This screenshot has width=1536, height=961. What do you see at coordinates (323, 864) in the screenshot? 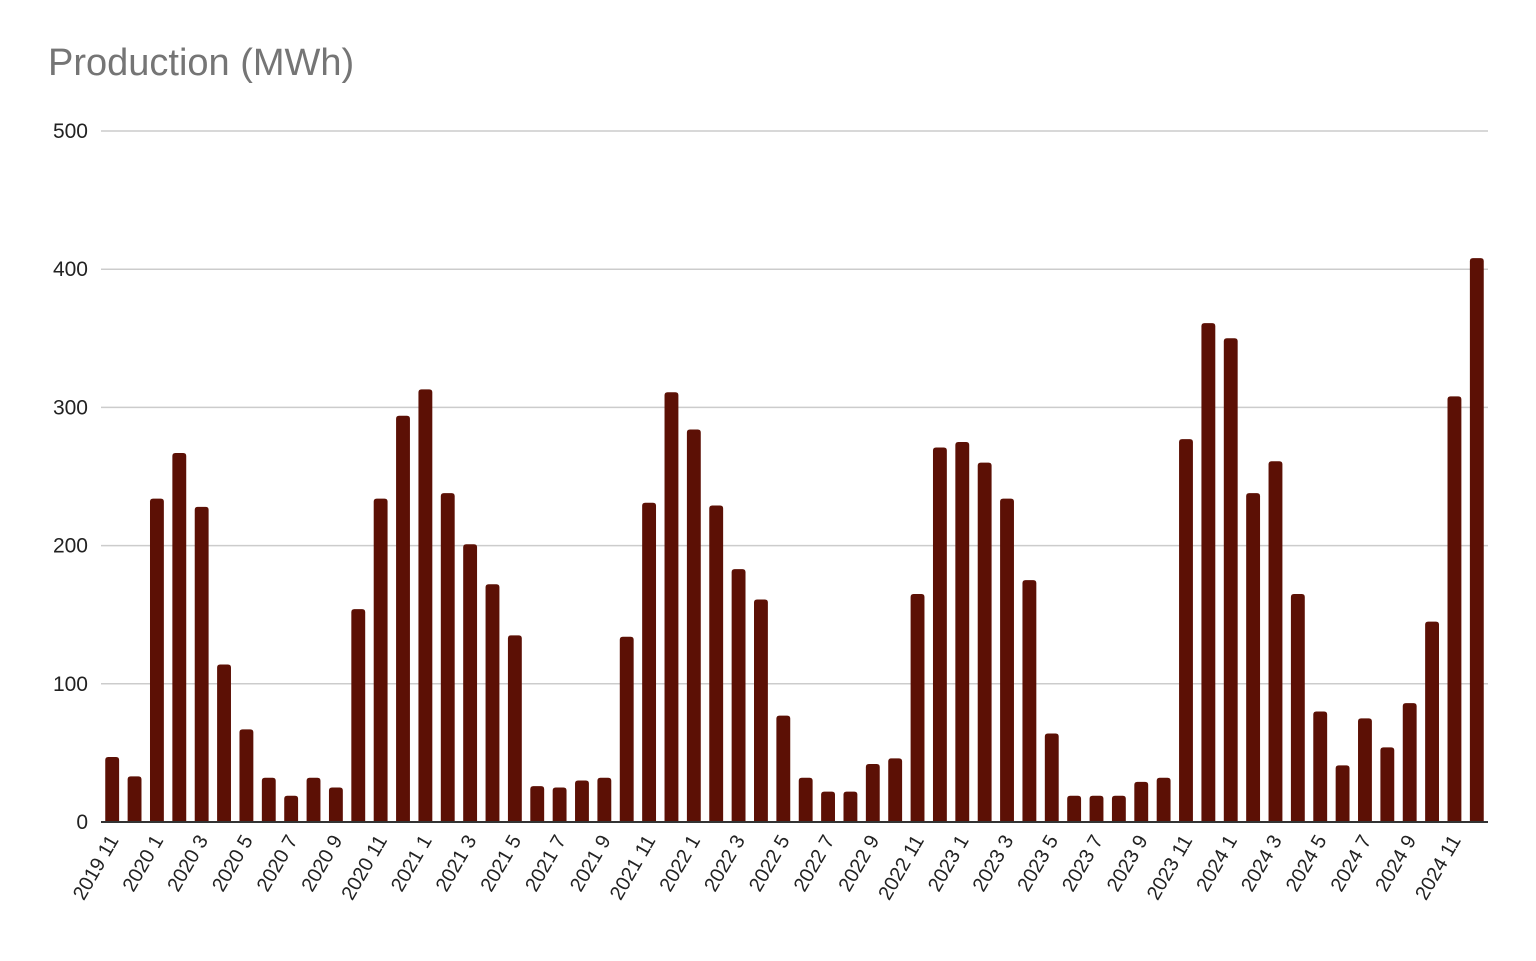
I see `x-tick-label: 2020 9` at bounding box center [323, 864].